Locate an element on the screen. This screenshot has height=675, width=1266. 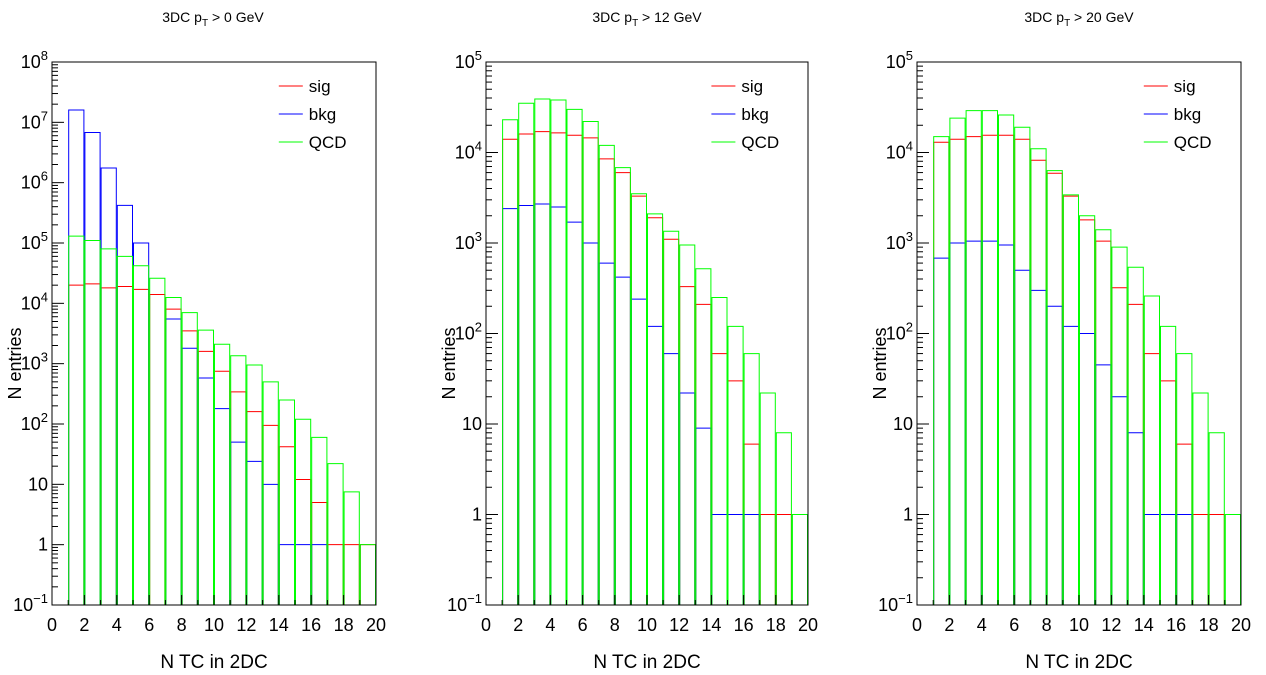
x-tick-label: 2 is located at coordinates (84, 625).